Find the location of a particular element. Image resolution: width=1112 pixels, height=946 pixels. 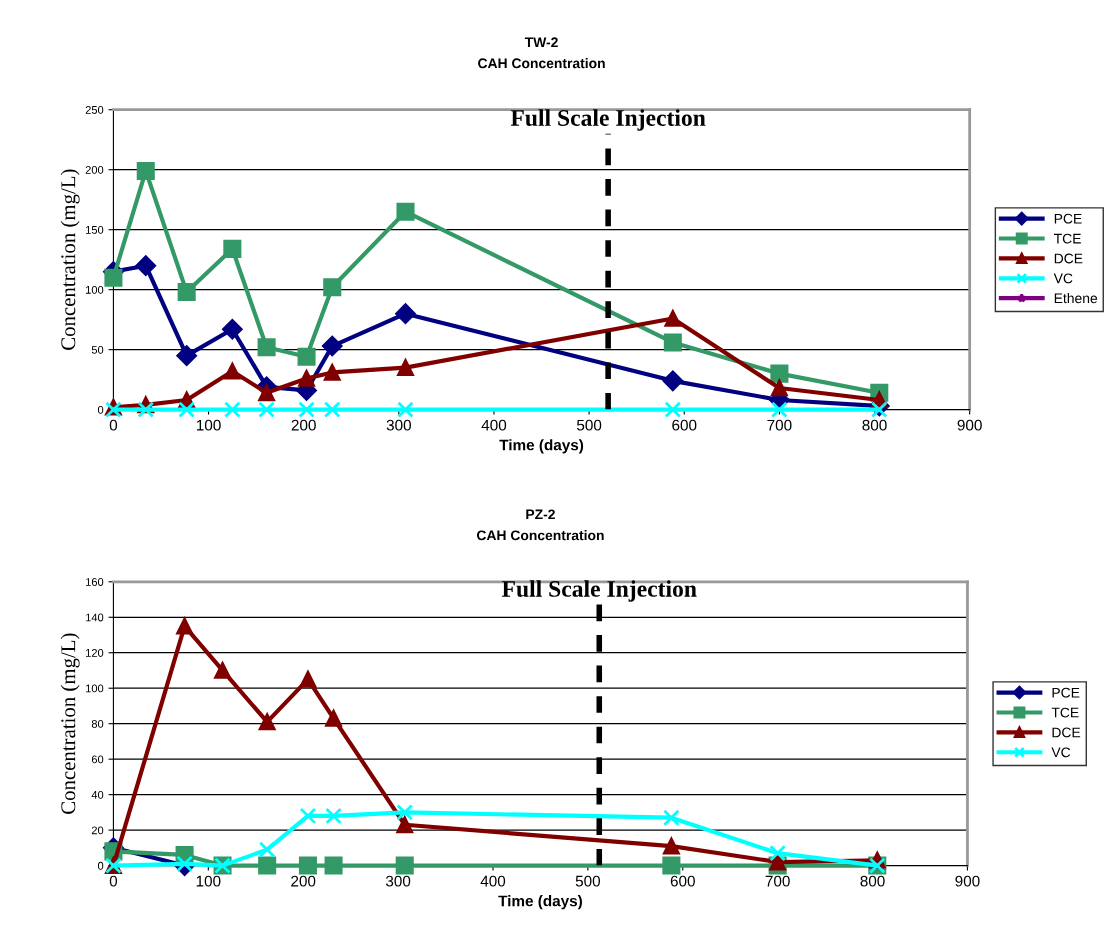

chart-title: TW-2 is located at coordinates (541, 42).